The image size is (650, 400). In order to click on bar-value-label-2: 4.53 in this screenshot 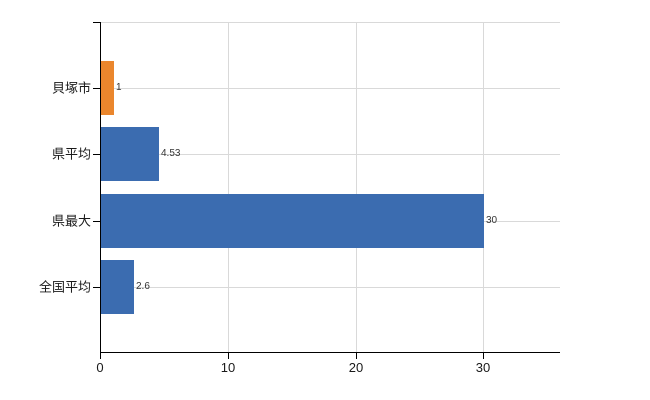, I will do `click(171, 153)`.